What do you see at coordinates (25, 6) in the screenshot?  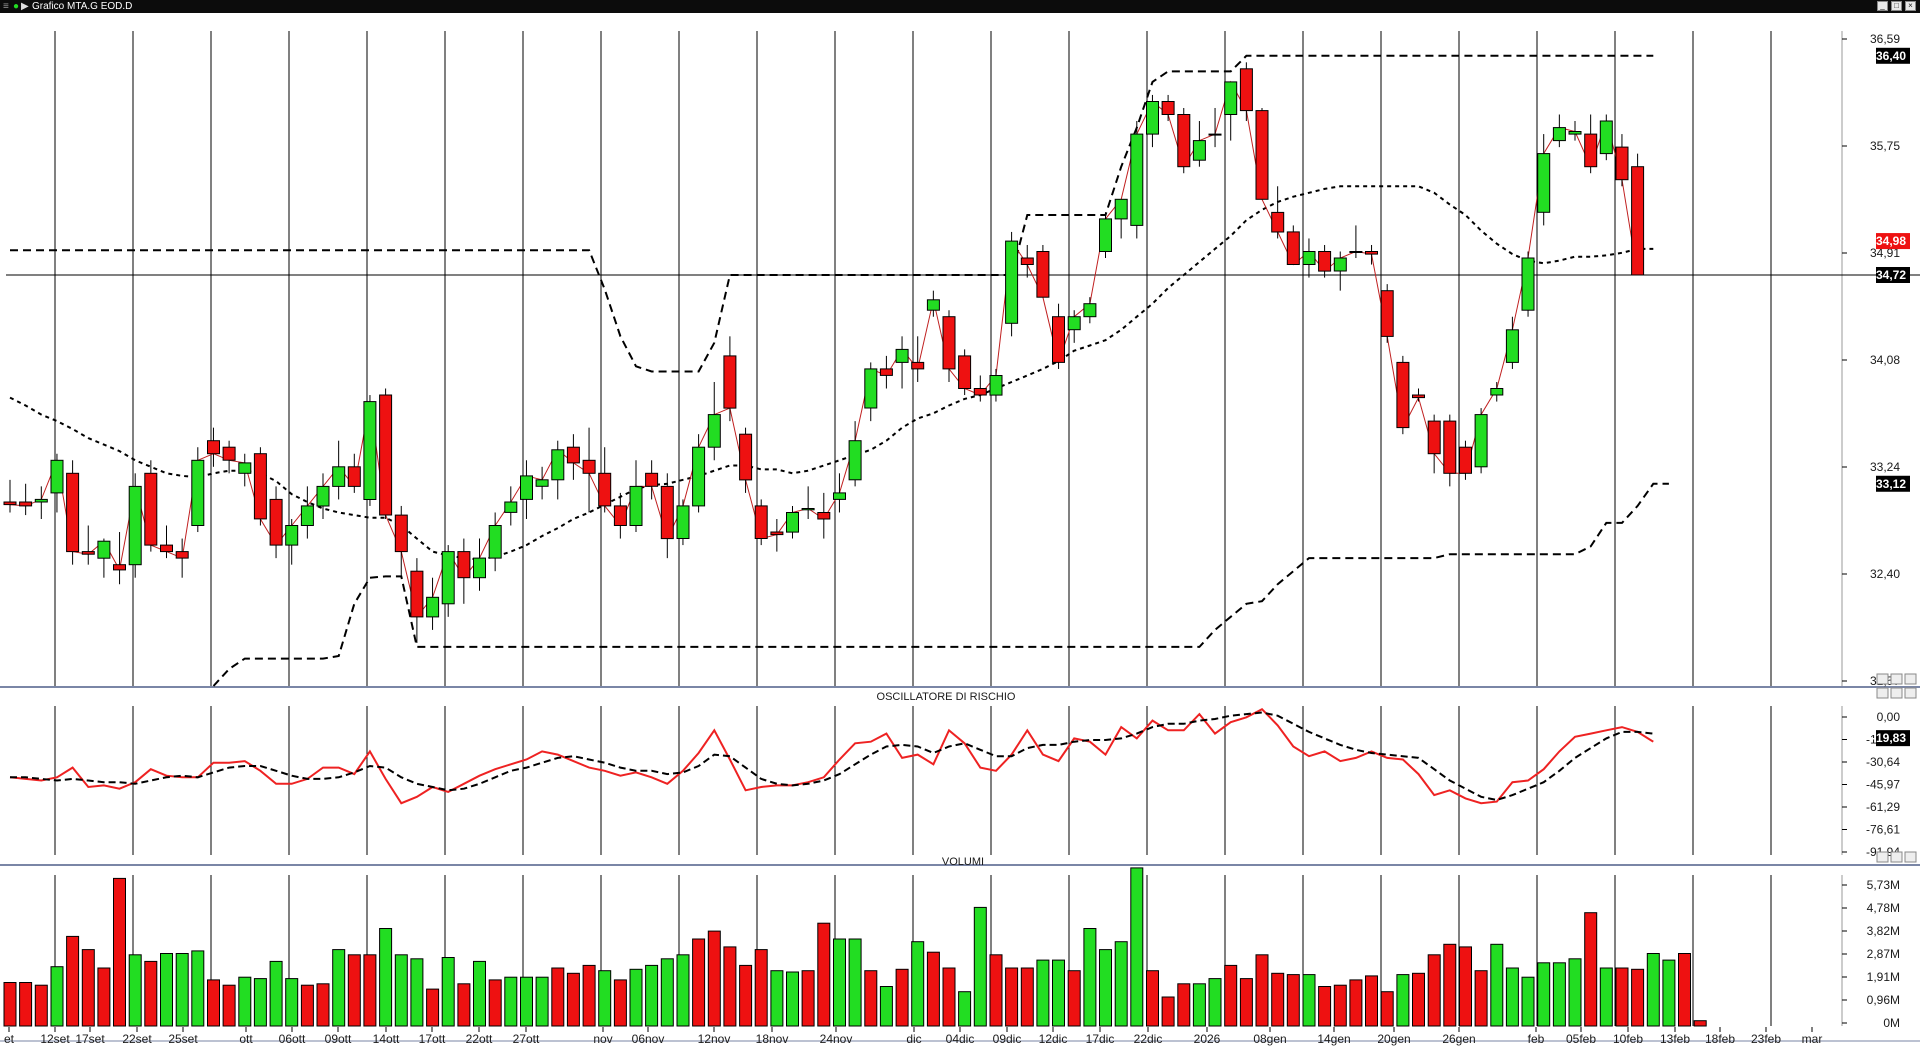 I see `play-icon: ▶` at bounding box center [25, 6].